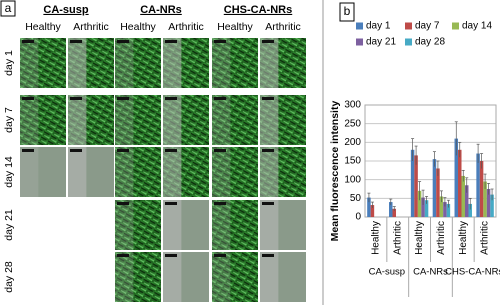 This screenshot has width=500, height=305. What do you see at coordinates (356, 198) in the screenshot?
I see `y-tick-label: 50` at bounding box center [356, 198].